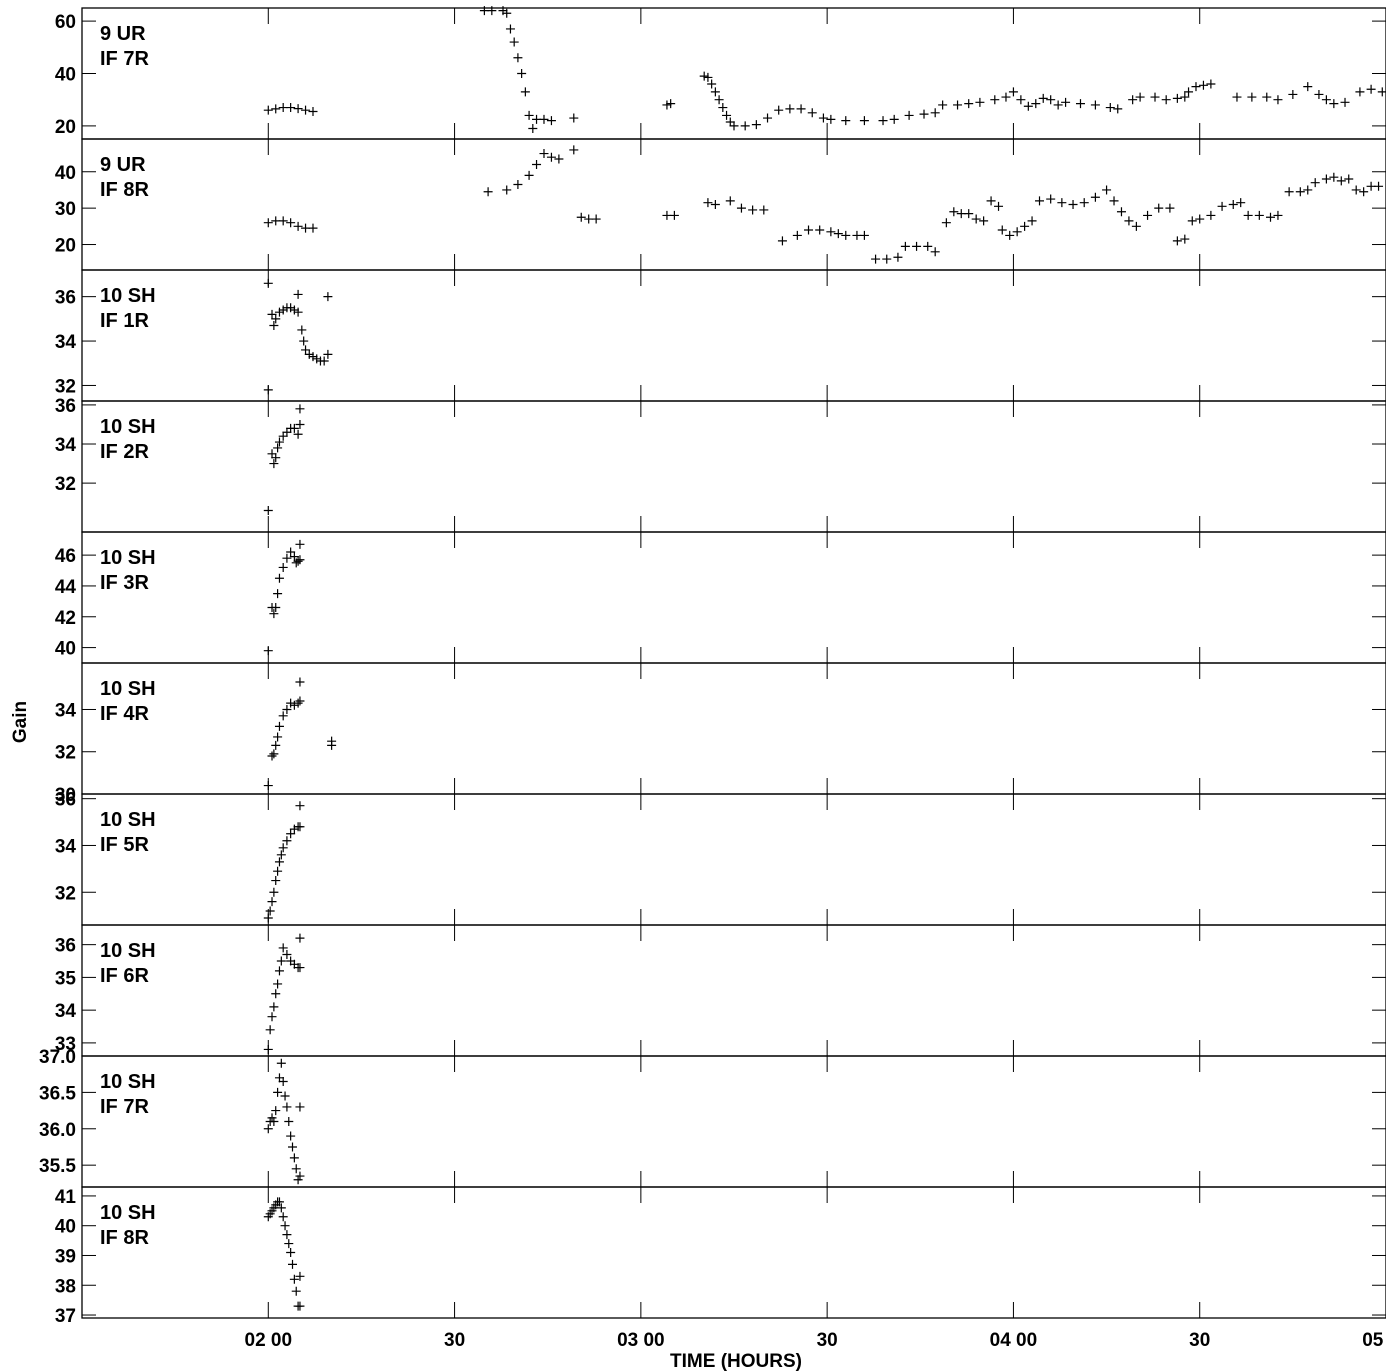 The height and width of the screenshot is (1371, 1386). Describe the element at coordinates (65, 75) in the screenshot. I see `y-tick-label: 40` at that location.